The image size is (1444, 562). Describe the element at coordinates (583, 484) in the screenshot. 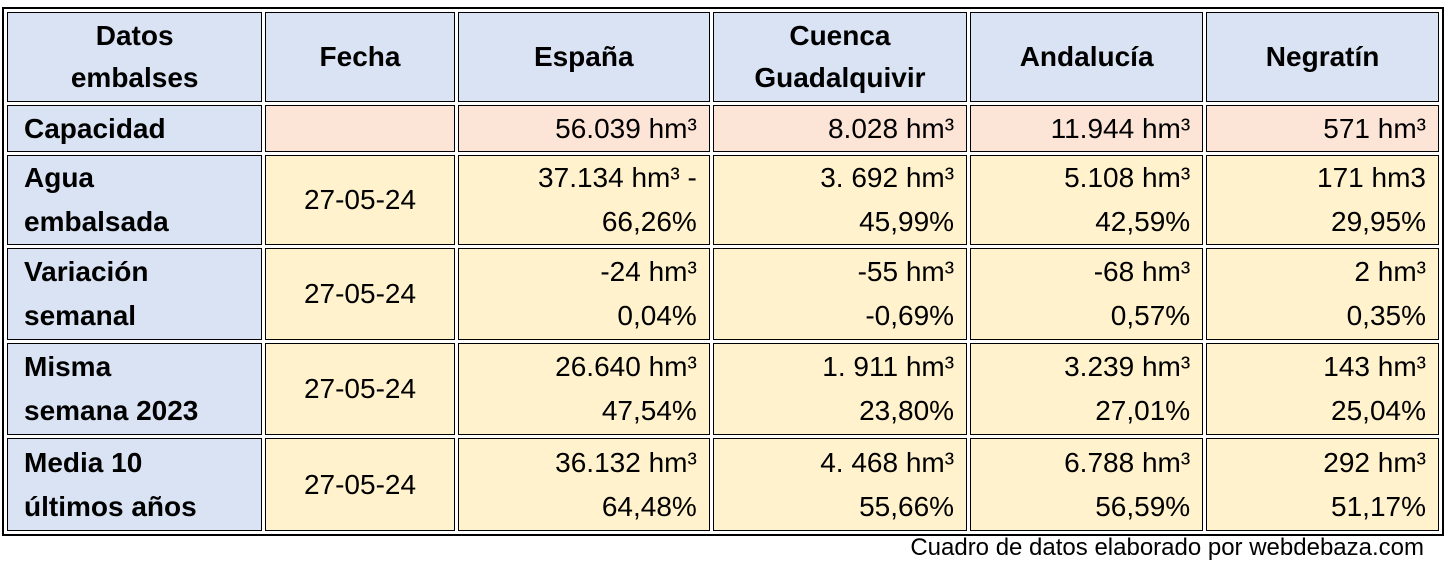

I see `value-cell: 36.132 hm³ 64,48%` at that location.